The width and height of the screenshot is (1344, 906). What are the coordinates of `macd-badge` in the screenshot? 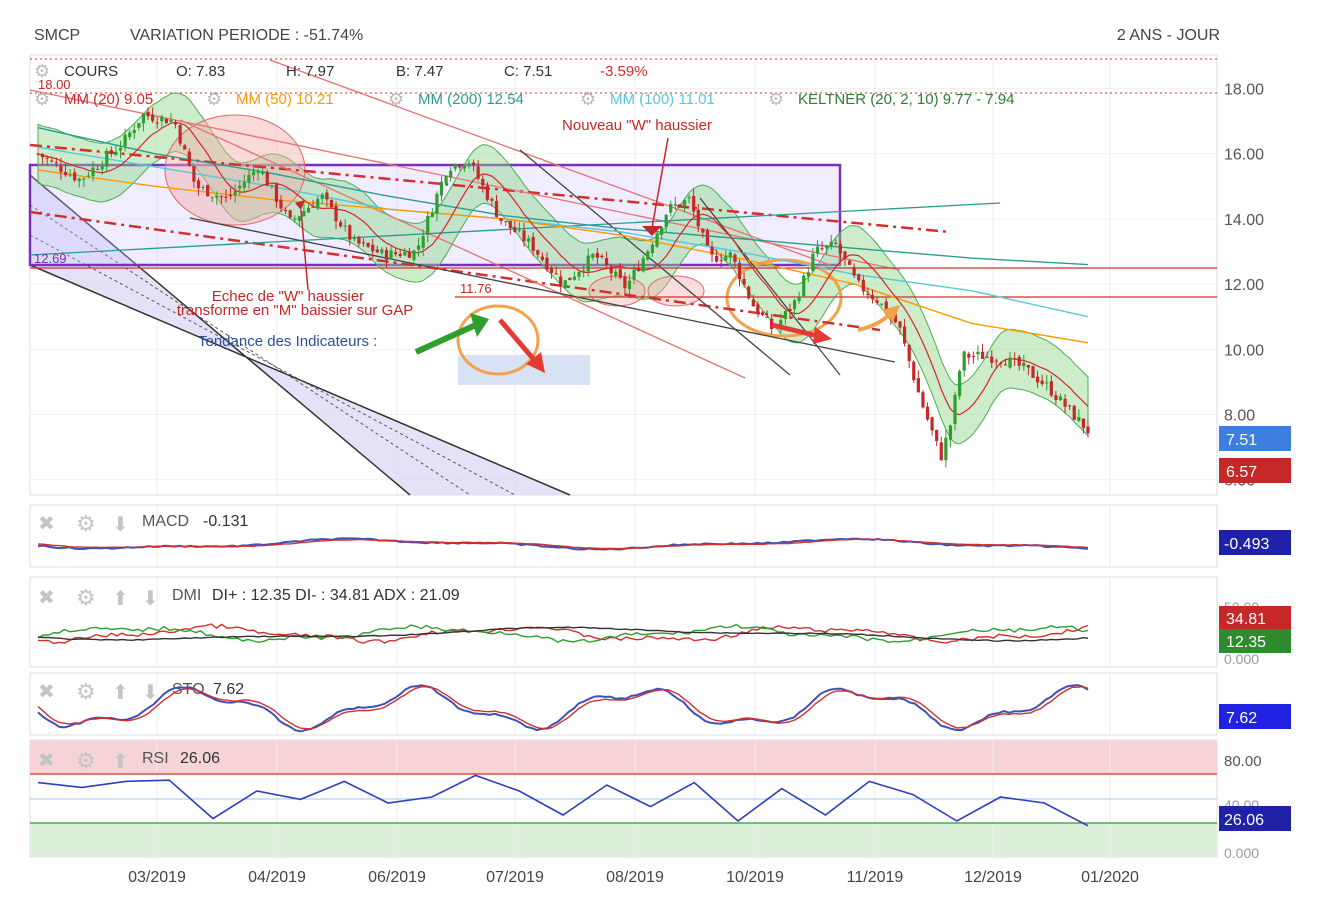 It's located at (1255, 542).